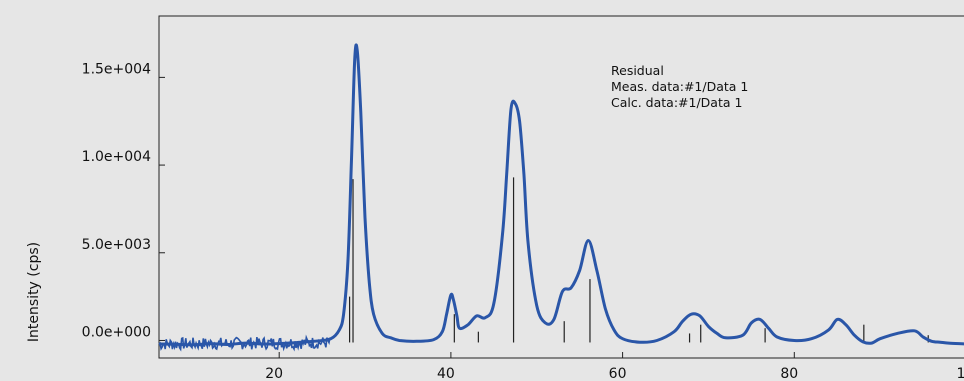 This screenshot has width=964, height=381. What do you see at coordinates (676, 102) in the screenshot?
I see `legend-line-2: Calc. data:#1/Data 1` at bounding box center [676, 102].